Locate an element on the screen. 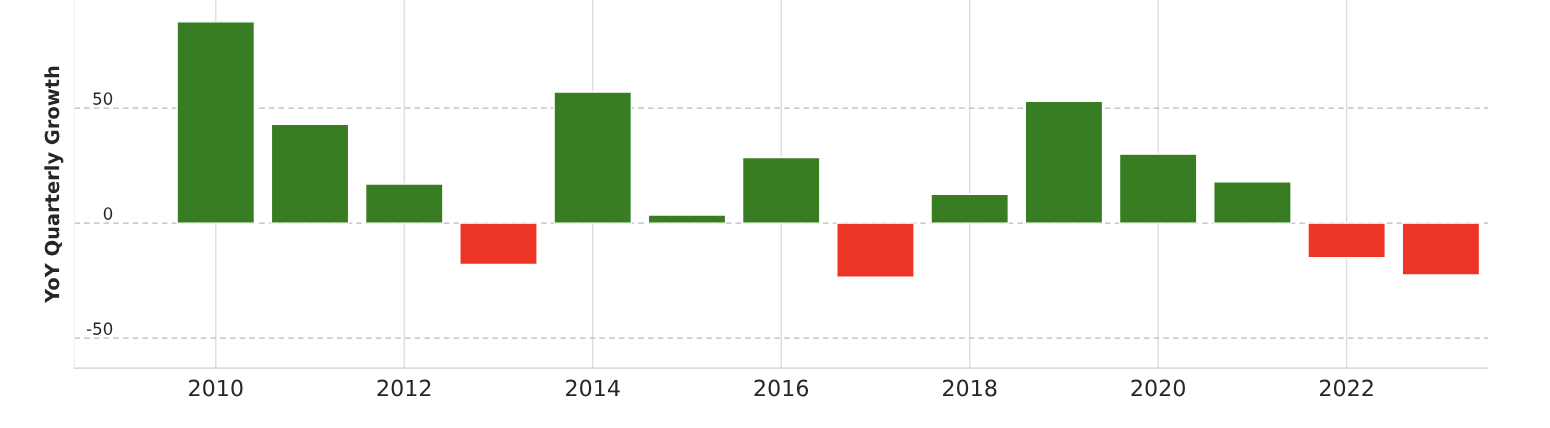 The image size is (1550, 428). x-tick-label: 2012 is located at coordinates (404, 388).